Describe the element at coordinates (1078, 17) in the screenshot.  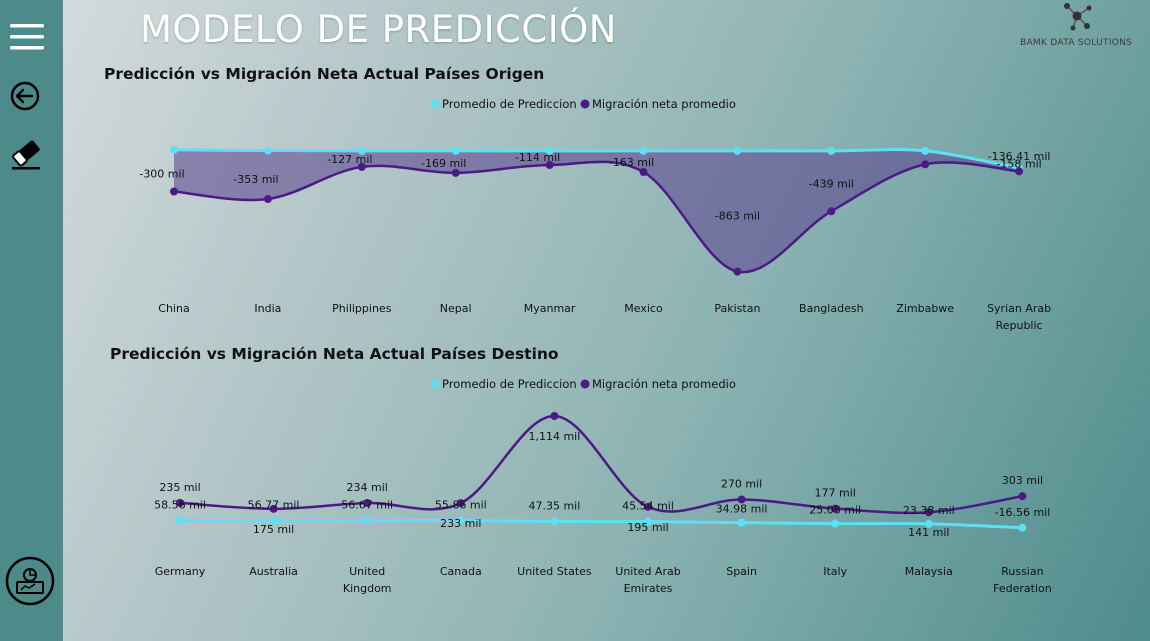
I see `molecule-logo-icon` at that location.